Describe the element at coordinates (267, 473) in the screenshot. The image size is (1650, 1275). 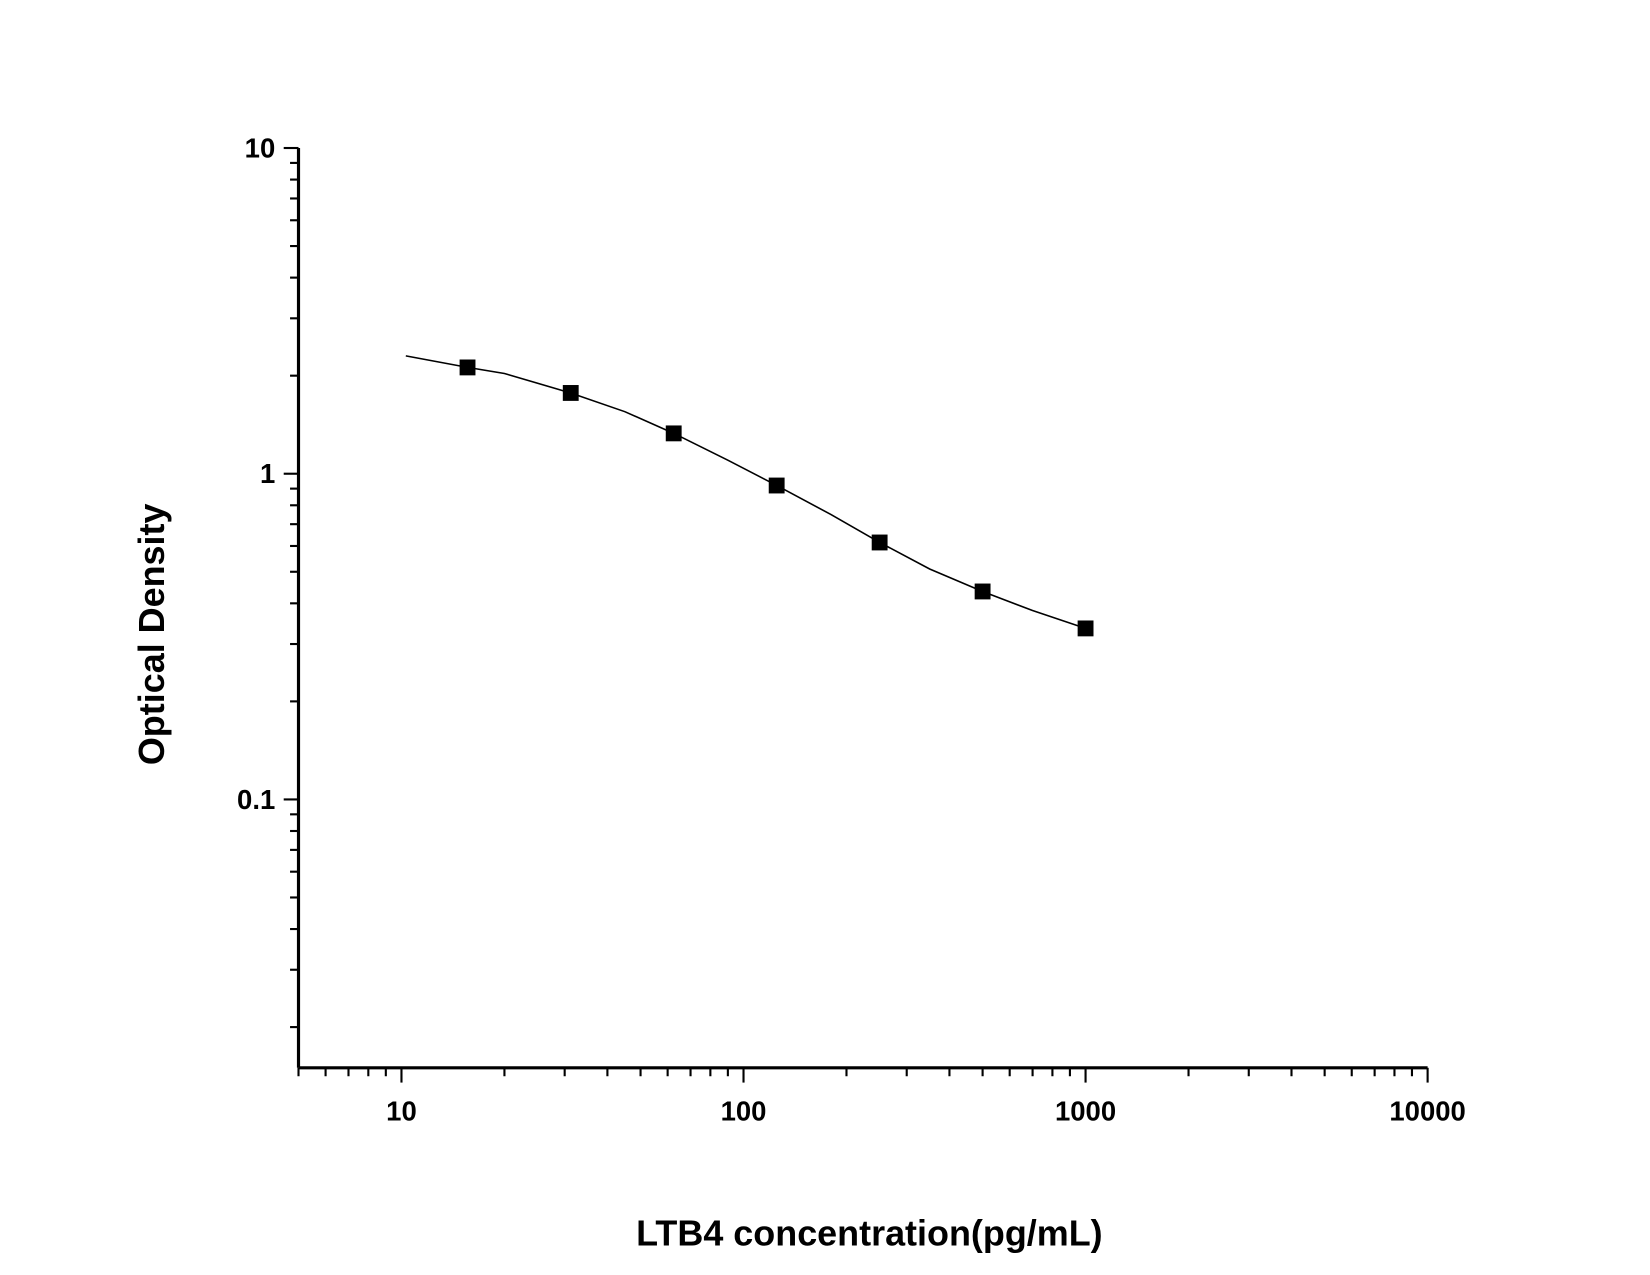
I see `y-tick-label: 1` at that location.